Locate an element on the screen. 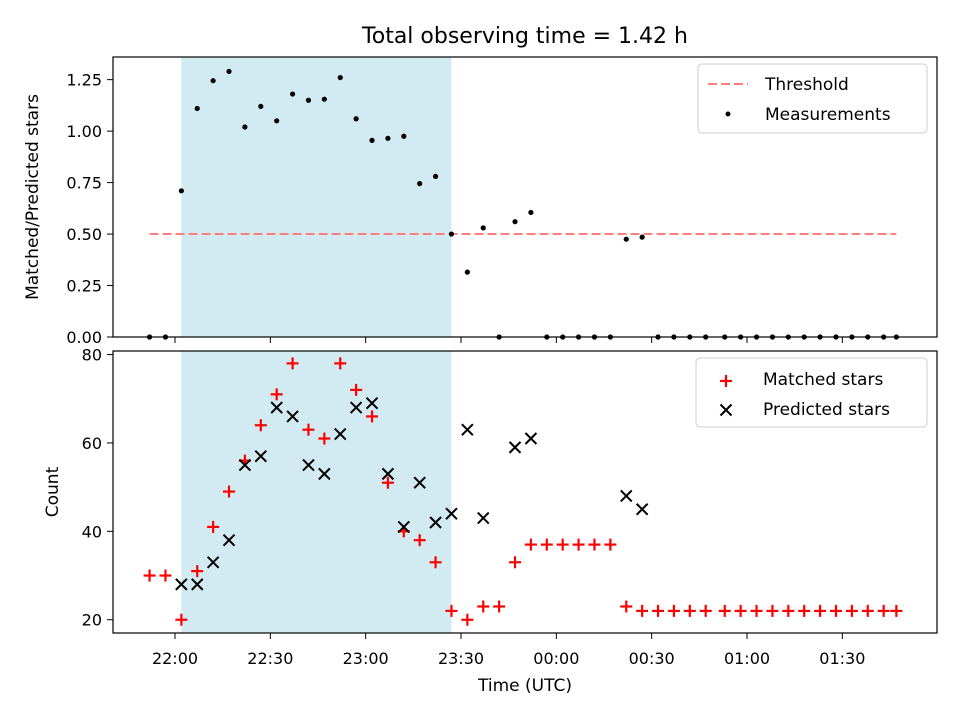 This screenshot has width=960, height=720. bottom-y-axis-ticks: 20 40 60 80 is located at coordinates (97, 488).